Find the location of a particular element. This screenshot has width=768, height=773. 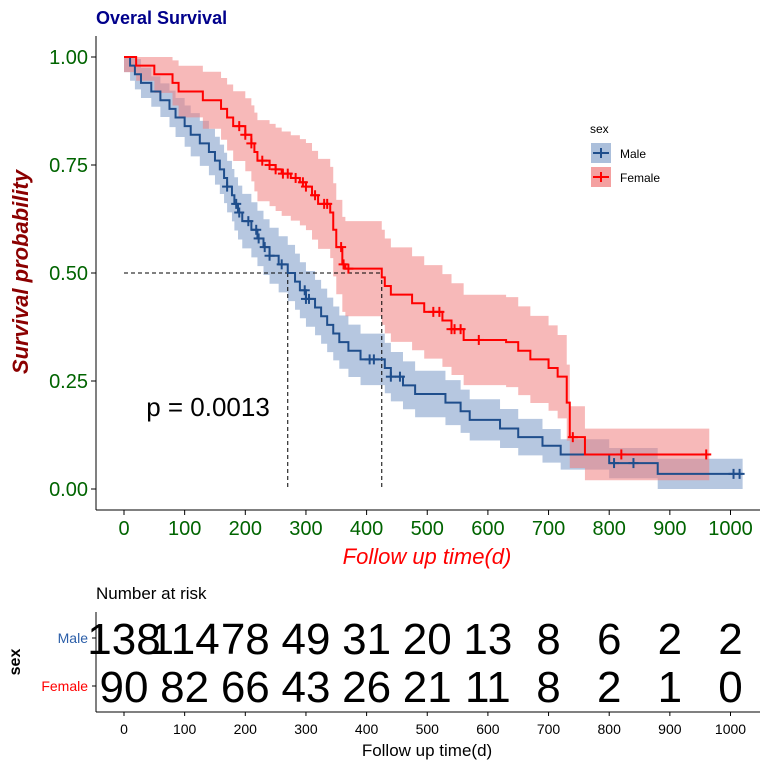

risk-x-tick-label: 0 is located at coordinates (124, 729).